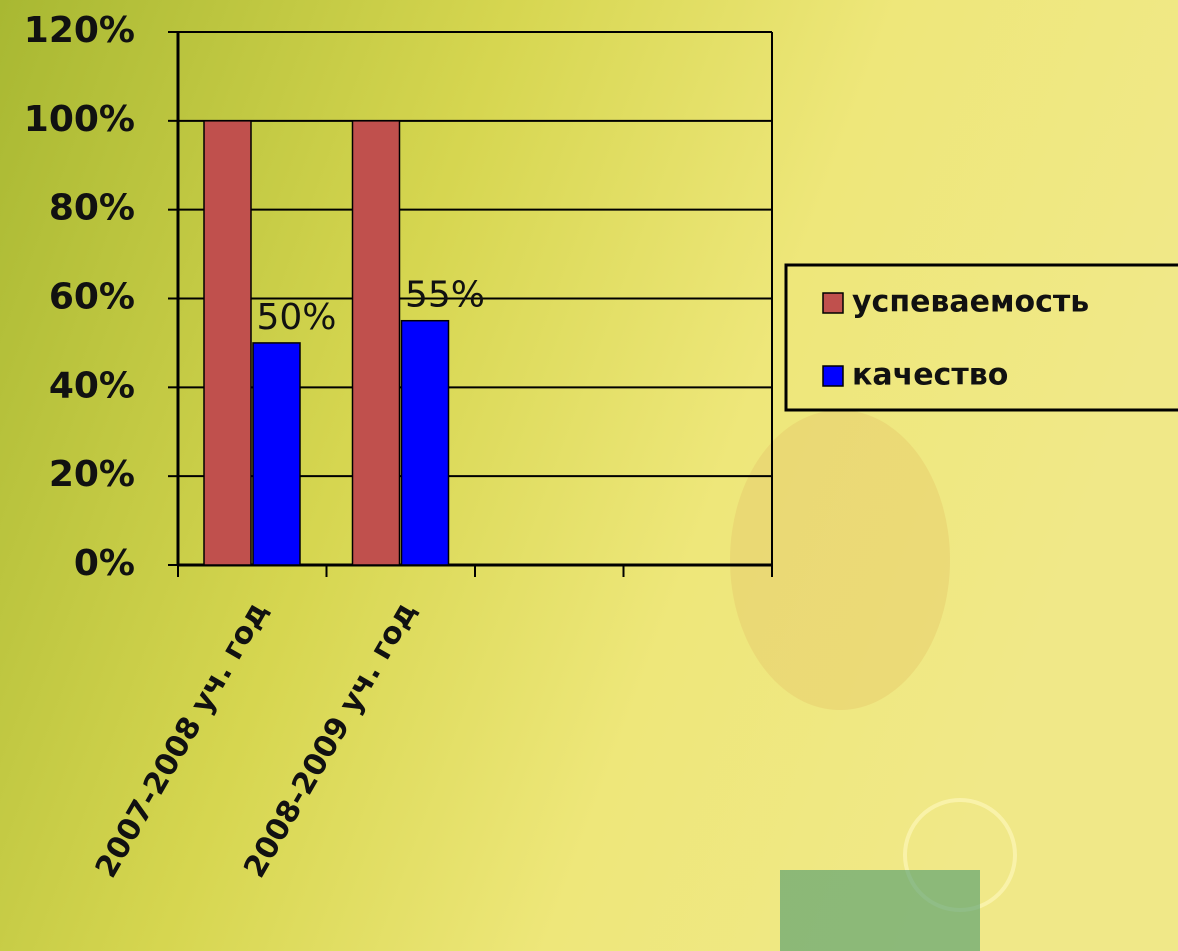 This screenshot has height=951, width=1178. What do you see at coordinates (104, 563) in the screenshot?
I see `y-tick-label: 0%` at bounding box center [104, 563].